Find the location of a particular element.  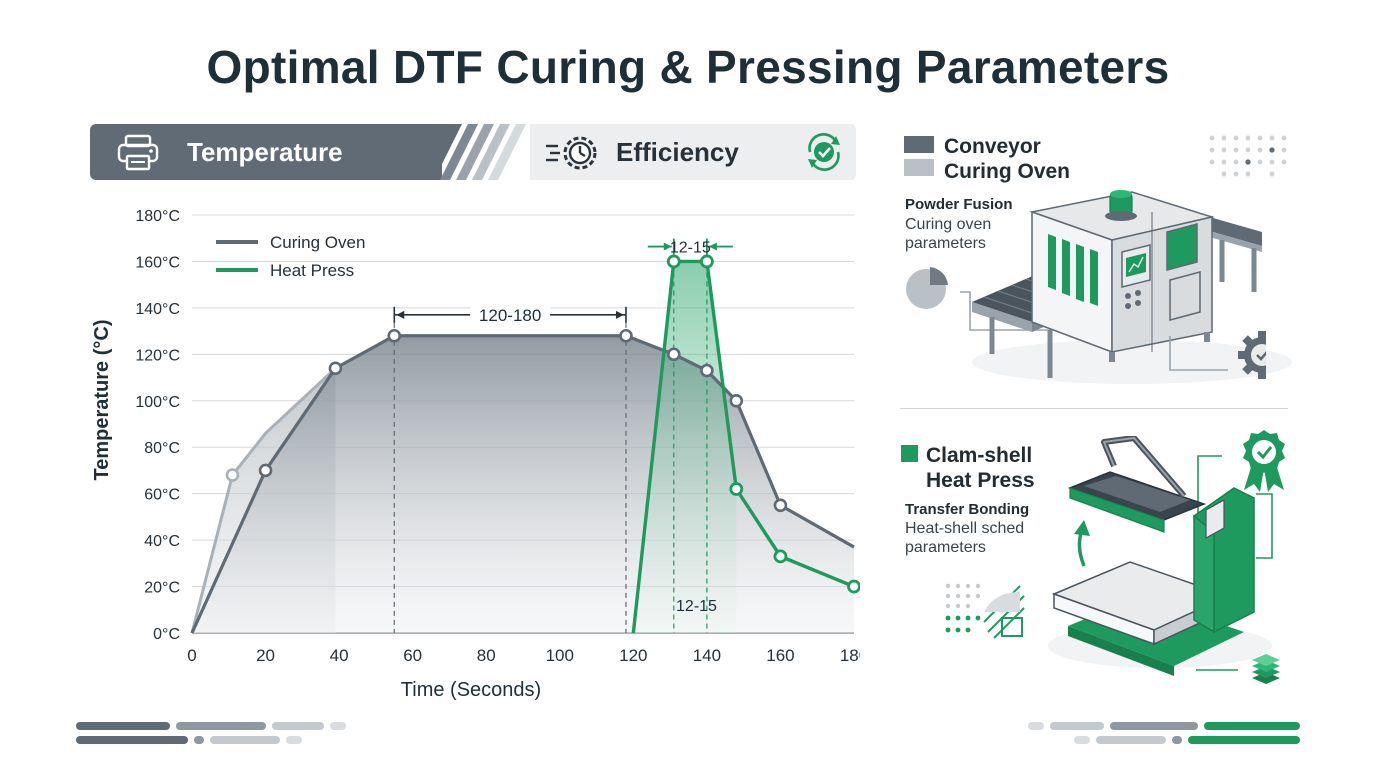

x-tick-label: 100 is located at coordinates (560, 655).